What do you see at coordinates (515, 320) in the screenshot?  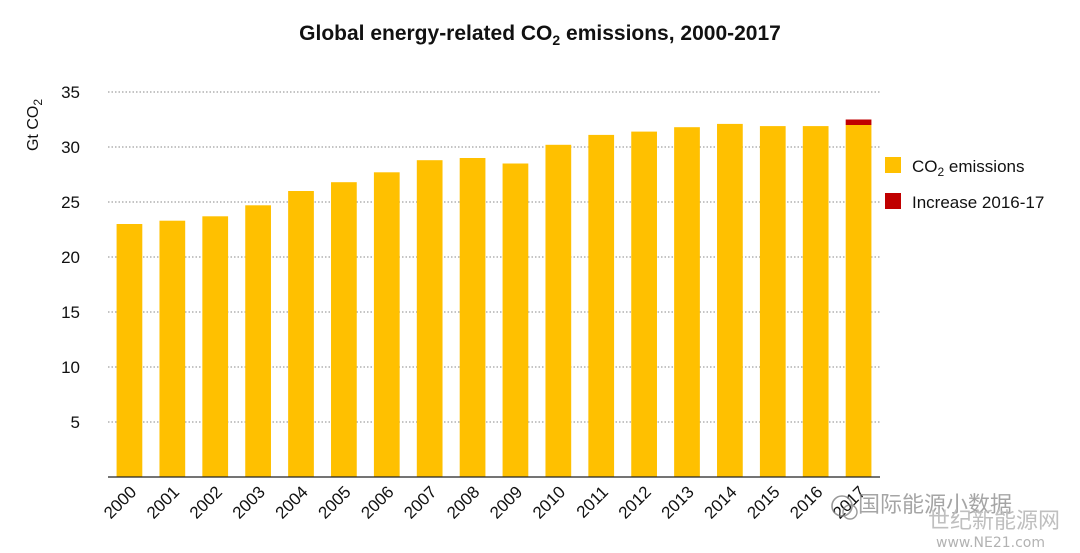 I see `bar-co2-2009` at bounding box center [515, 320].